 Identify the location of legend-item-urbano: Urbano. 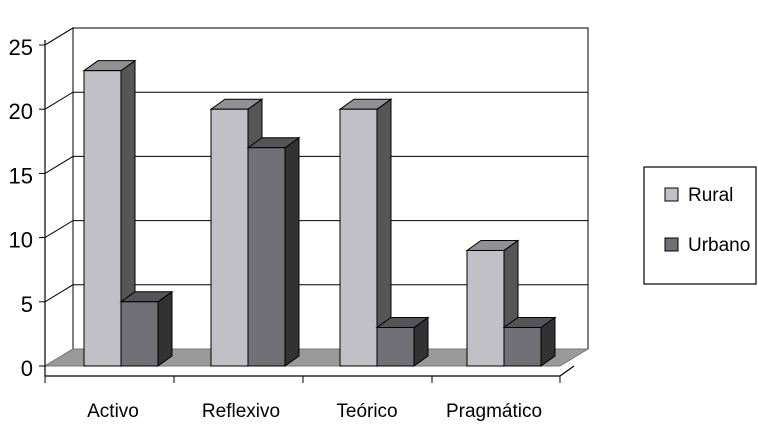
(707, 245).